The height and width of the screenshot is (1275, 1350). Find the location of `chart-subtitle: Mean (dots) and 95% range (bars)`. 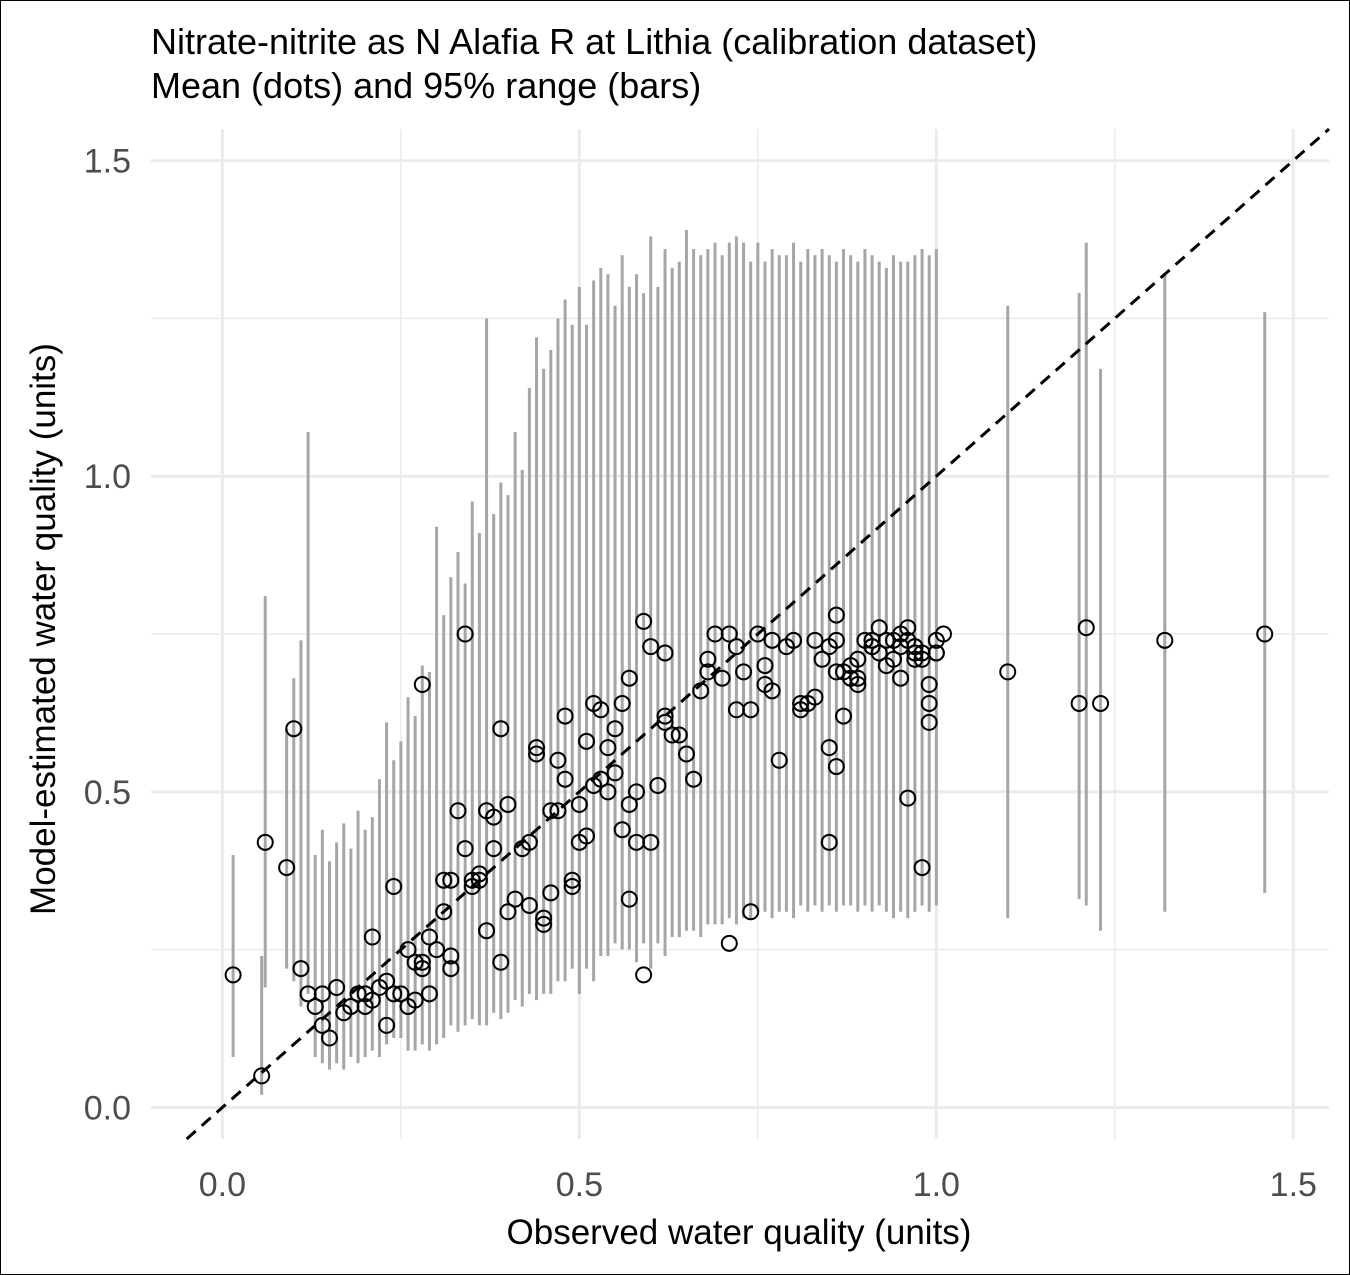

chart-subtitle: Mean (dots) and 95% range (bars) is located at coordinates (426, 85).